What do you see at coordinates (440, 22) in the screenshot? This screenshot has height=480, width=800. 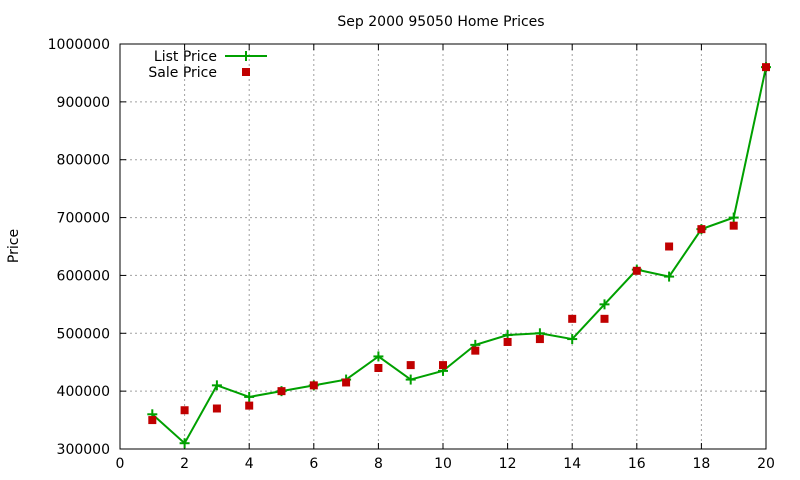 I see `chart-title: Sep 2000 95050 Home Prices` at bounding box center [440, 22].